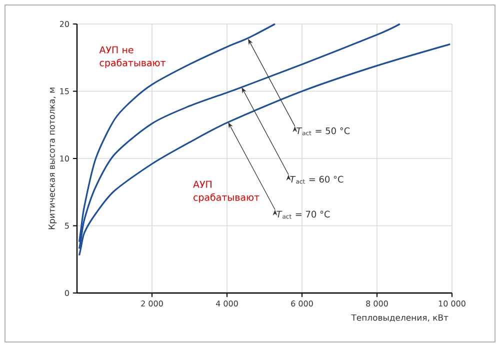 The width and height of the screenshot is (500, 347). Describe the element at coordinates (132, 57) in the screenshot. I see `annotation: АУП не срабатывают` at that location.